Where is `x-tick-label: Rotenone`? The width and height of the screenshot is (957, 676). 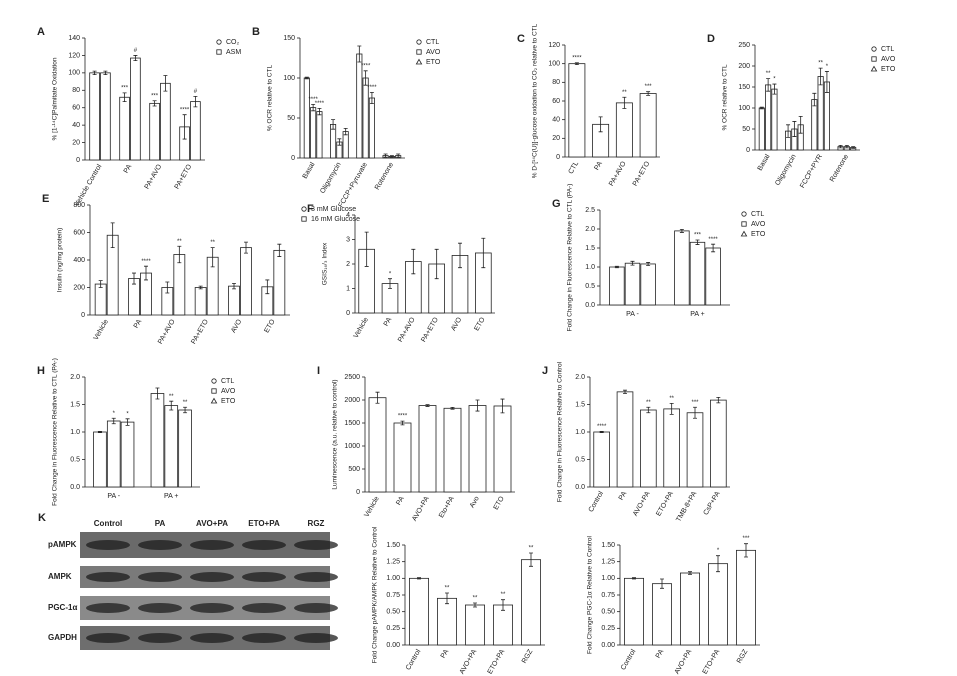
x-tick-label: Rotenone is located at coordinates (384, 176).